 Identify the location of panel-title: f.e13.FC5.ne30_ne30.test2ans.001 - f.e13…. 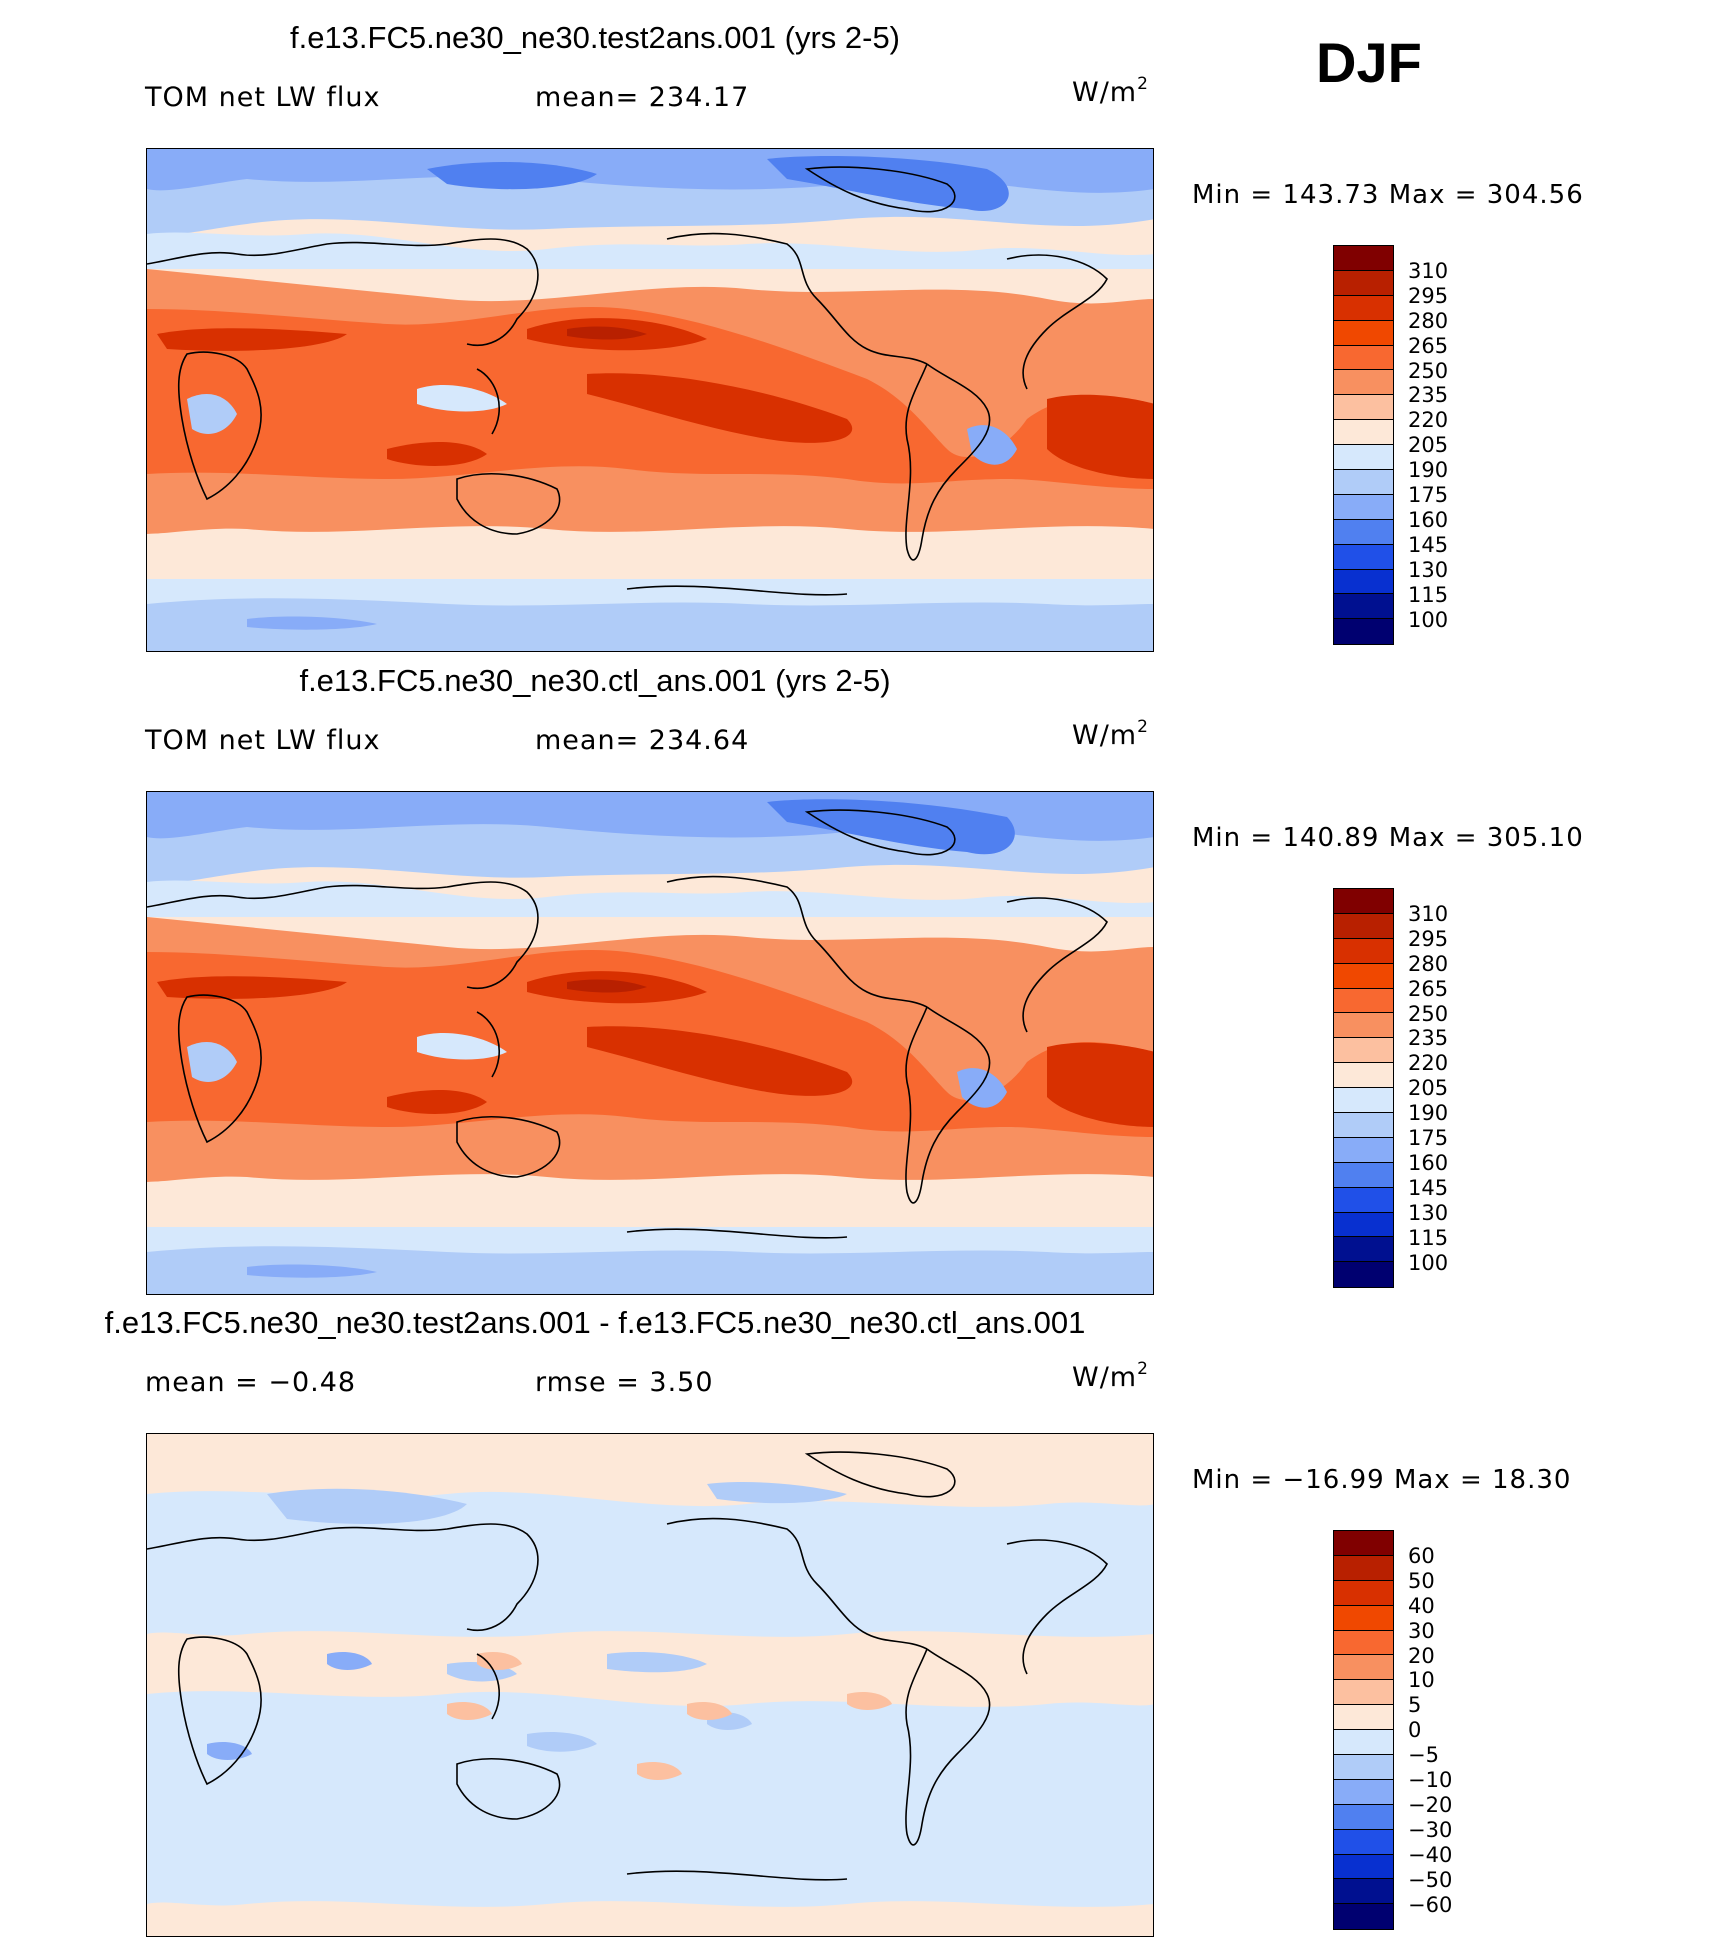
(595, 1322).